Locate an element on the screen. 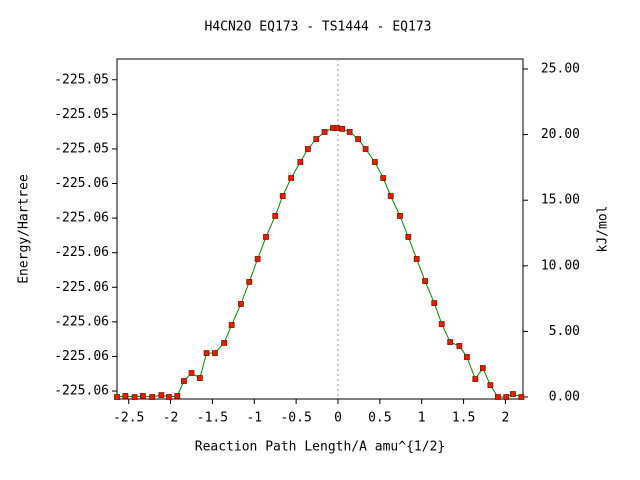 The image size is (640, 480). y2-axis-label: kJ/mol is located at coordinates (603, 229).